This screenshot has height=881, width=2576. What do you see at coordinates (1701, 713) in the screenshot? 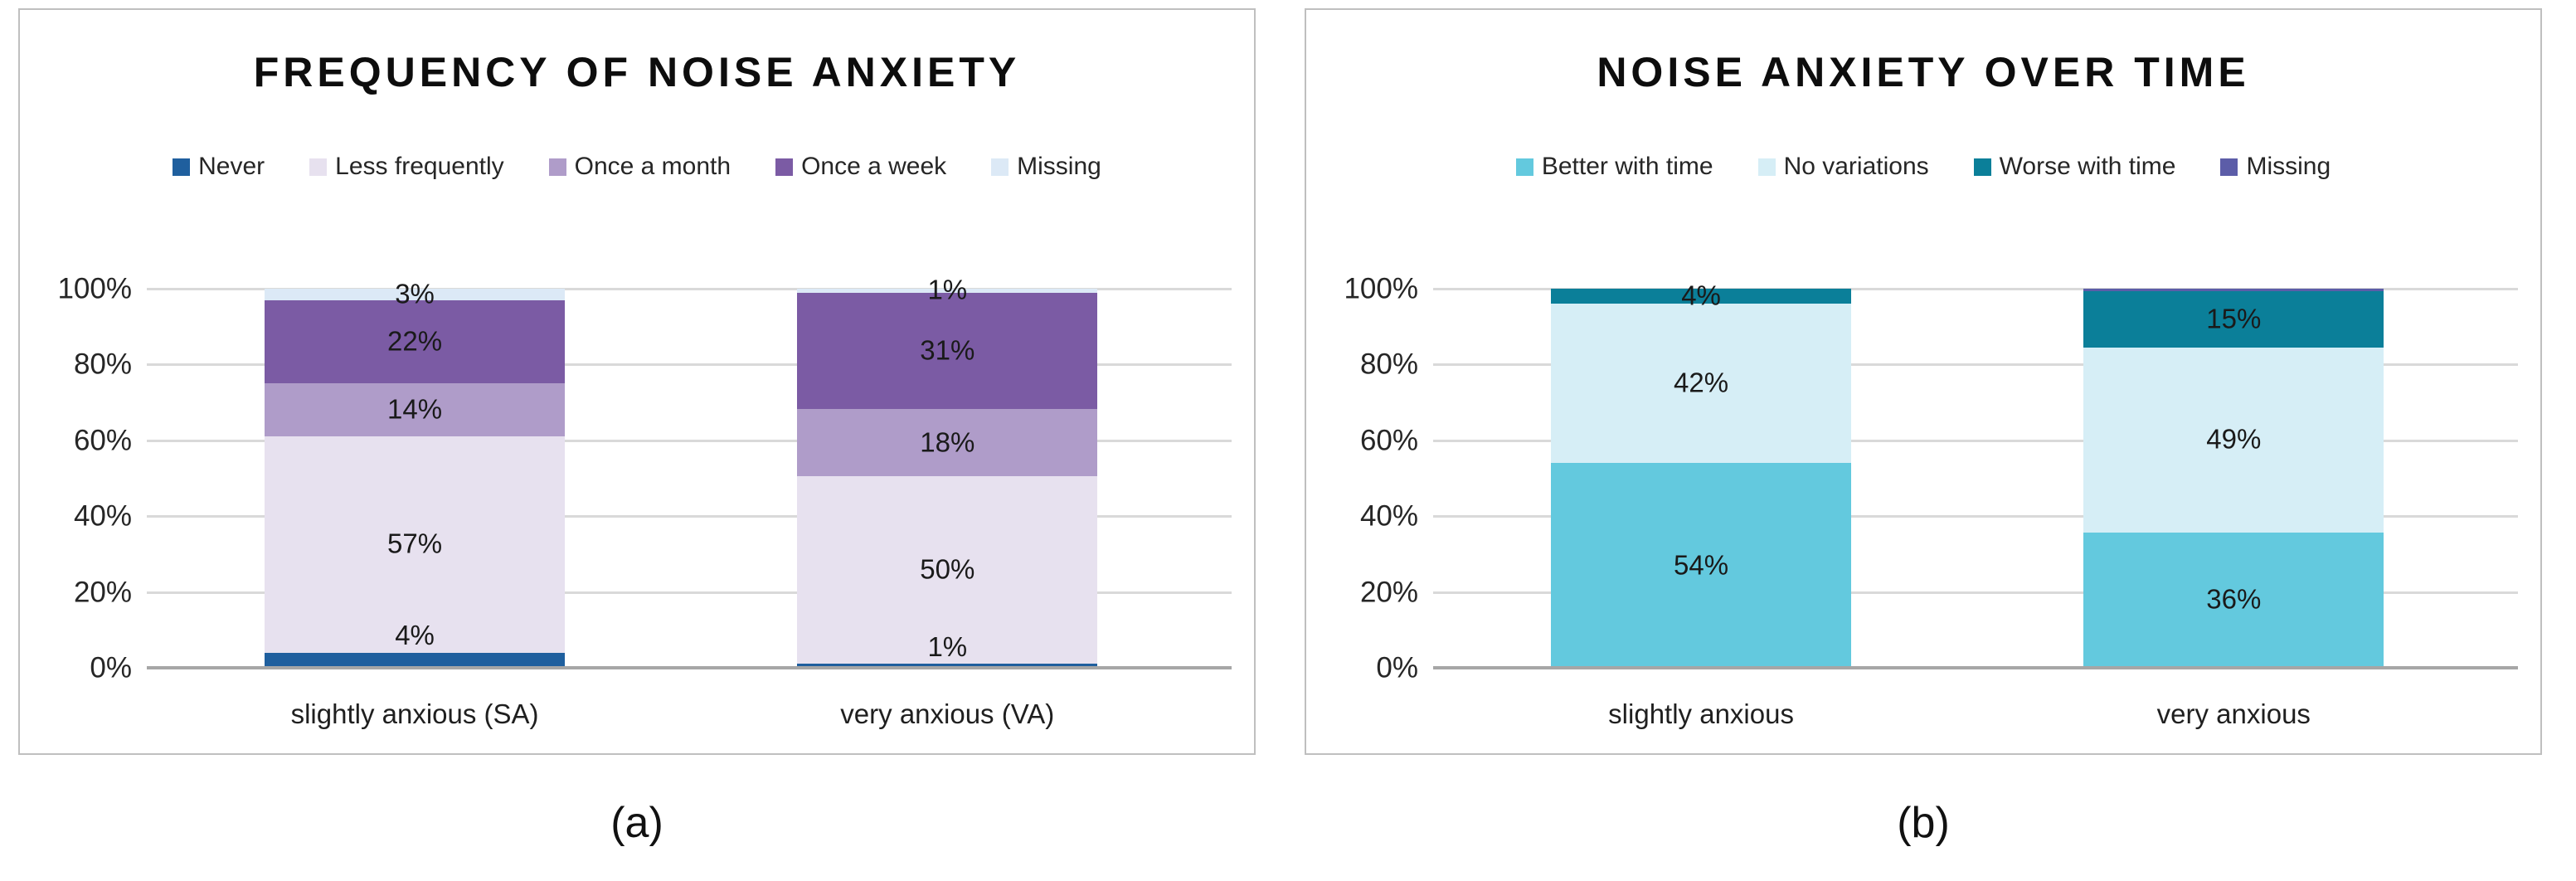
I see `x-axis-category-label: slightly anxious` at bounding box center [1701, 713].